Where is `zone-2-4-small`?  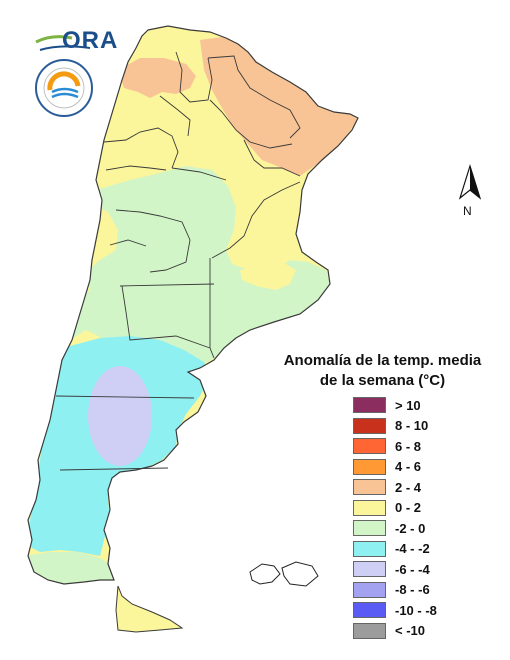
zone-2-4-small is located at coordinates (220, 48).